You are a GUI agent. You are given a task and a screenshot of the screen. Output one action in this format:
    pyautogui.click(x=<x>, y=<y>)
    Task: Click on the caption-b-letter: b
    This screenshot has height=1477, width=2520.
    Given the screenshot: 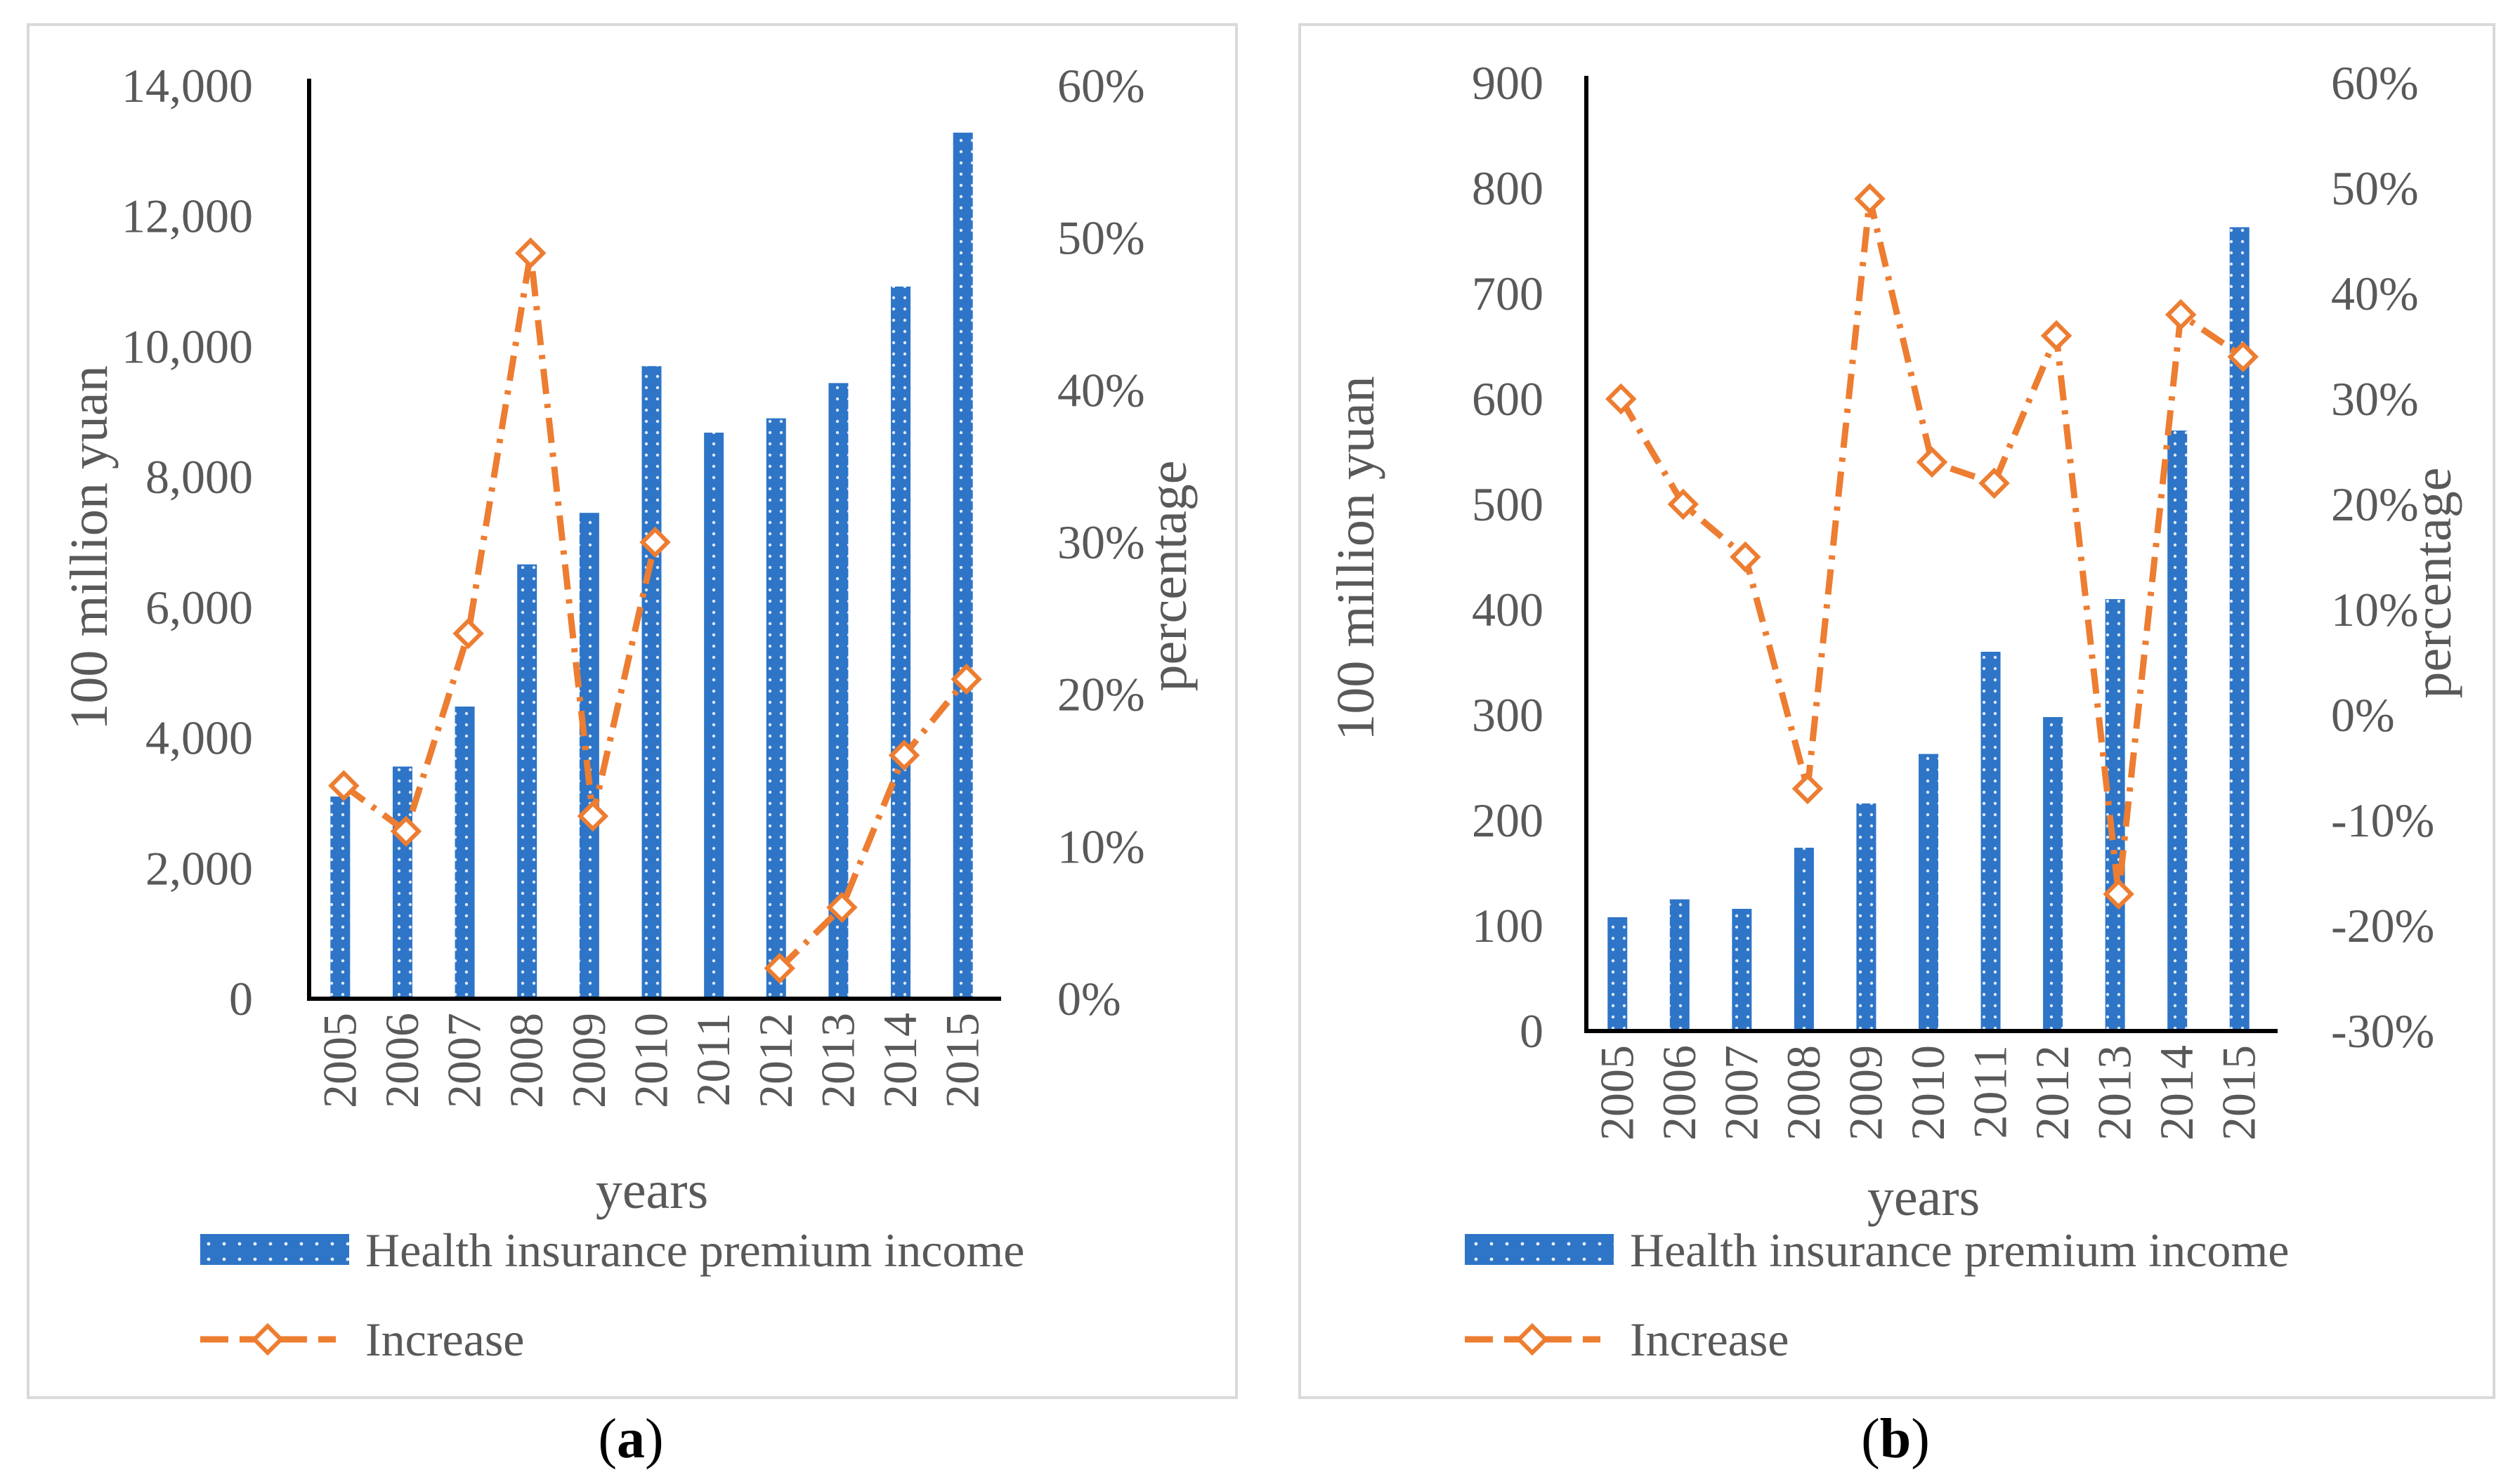 What is the action you would take?
    pyautogui.click(x=1896, y=1439)
    